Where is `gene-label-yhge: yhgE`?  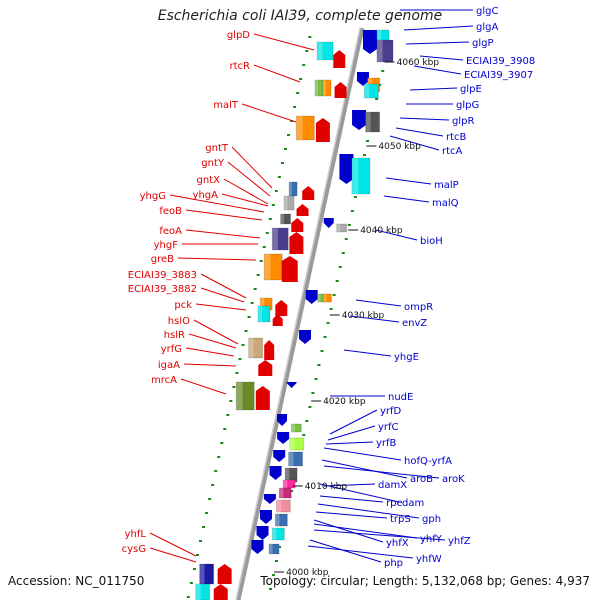 gene-label-yhge: yhgE is located at coordinates (406, 357).